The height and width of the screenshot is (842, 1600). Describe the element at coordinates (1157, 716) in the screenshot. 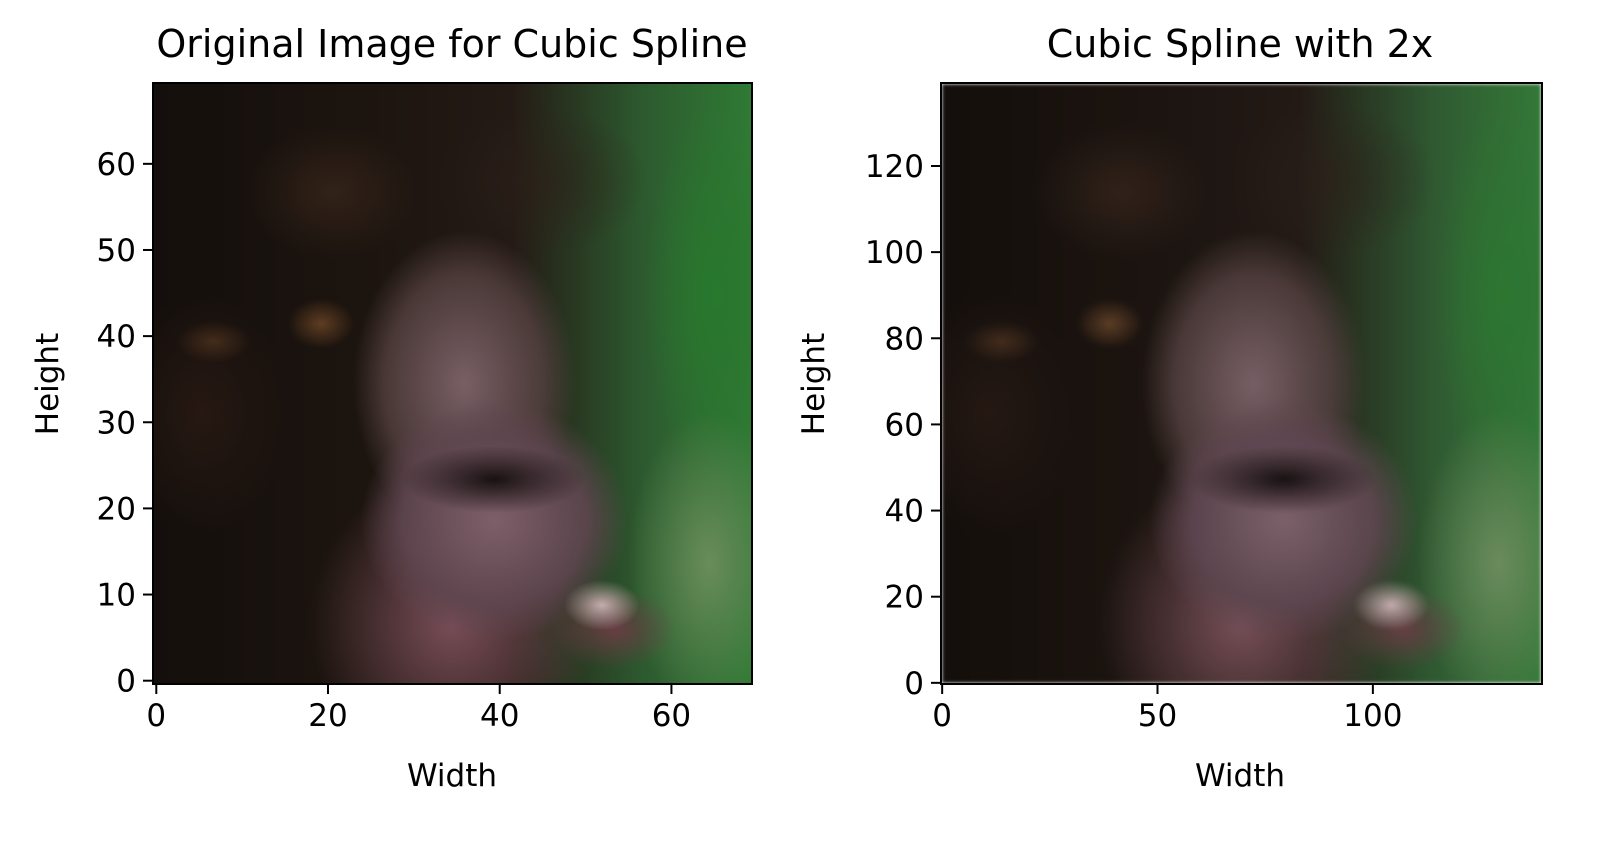

I see `x-tick-label: 50` at that location.